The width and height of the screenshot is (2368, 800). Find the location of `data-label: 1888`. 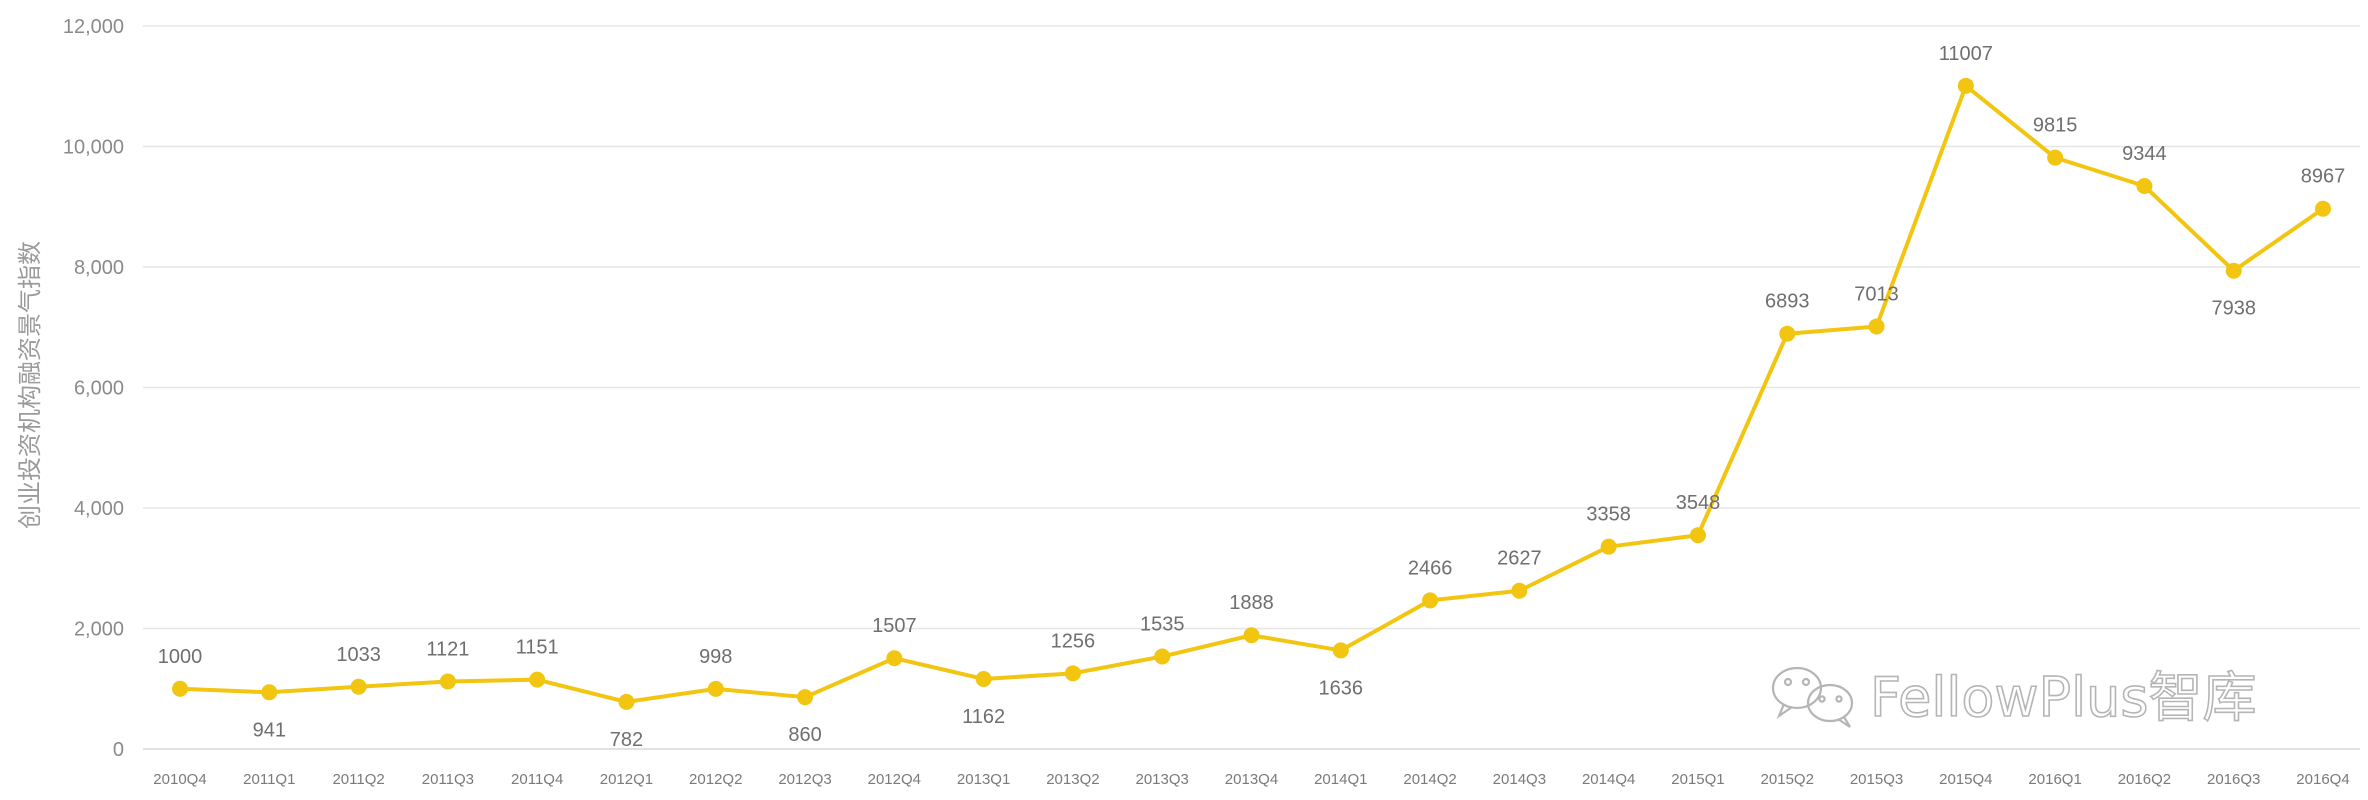

data-label: 1888 is located at coordinates (1251, 603).